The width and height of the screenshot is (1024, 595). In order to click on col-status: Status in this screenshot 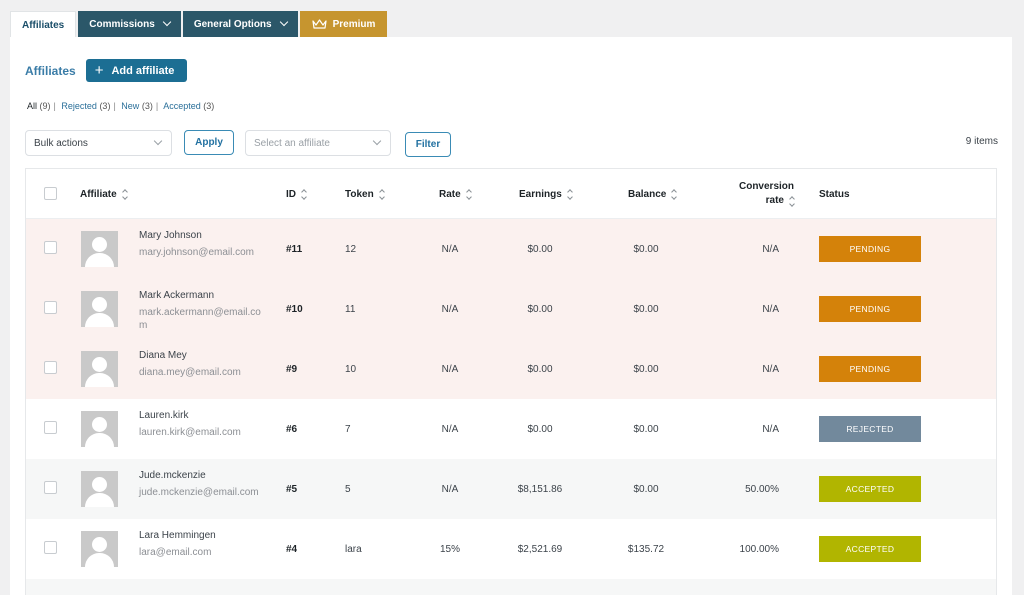, I will do `click(834, 194)`.